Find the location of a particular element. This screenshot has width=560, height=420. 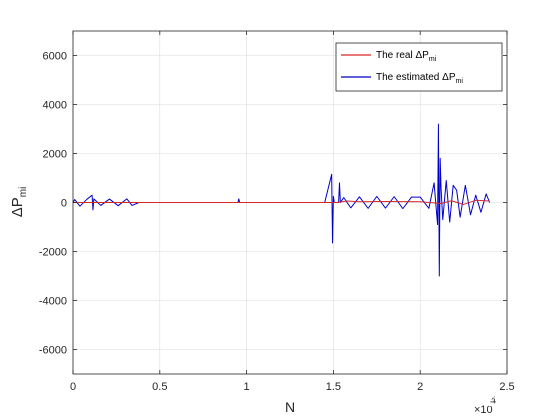

legend-label-real: The real ΔPmi is located at coordinates (406, 56).